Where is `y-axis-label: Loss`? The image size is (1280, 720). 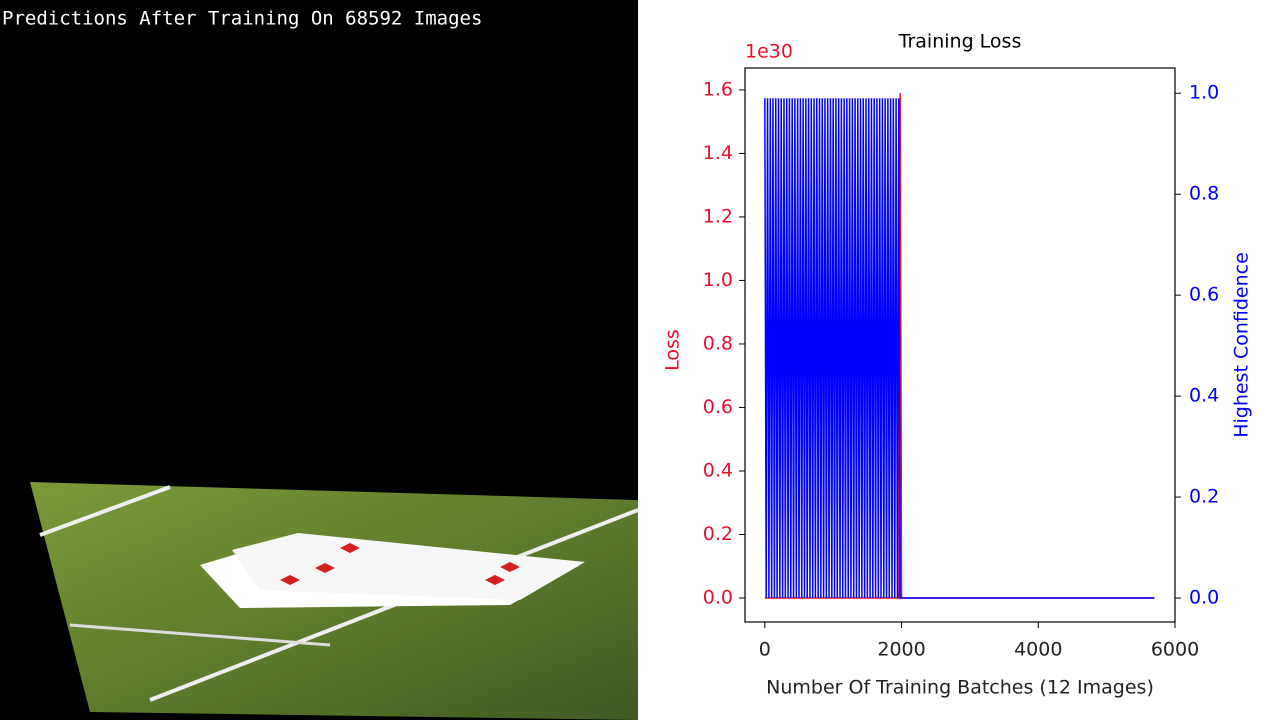
y-axis-label: Loss is located at coordinates (673, 350).